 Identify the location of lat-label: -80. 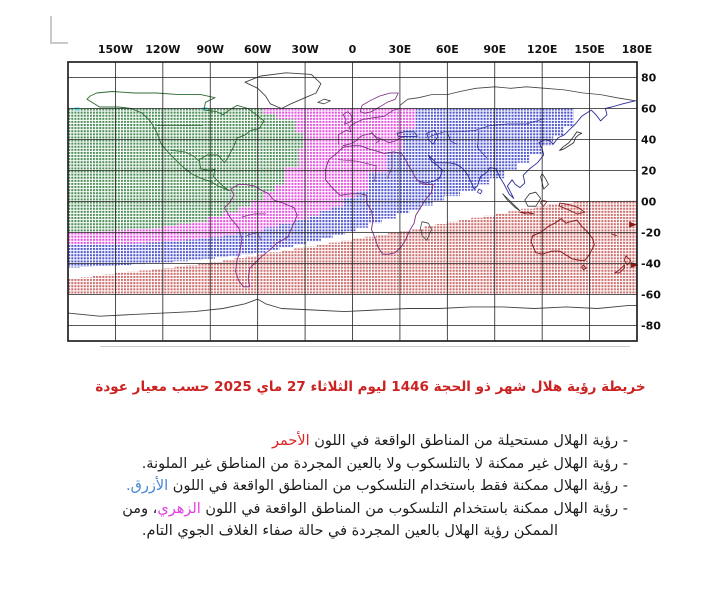
(651, 326).